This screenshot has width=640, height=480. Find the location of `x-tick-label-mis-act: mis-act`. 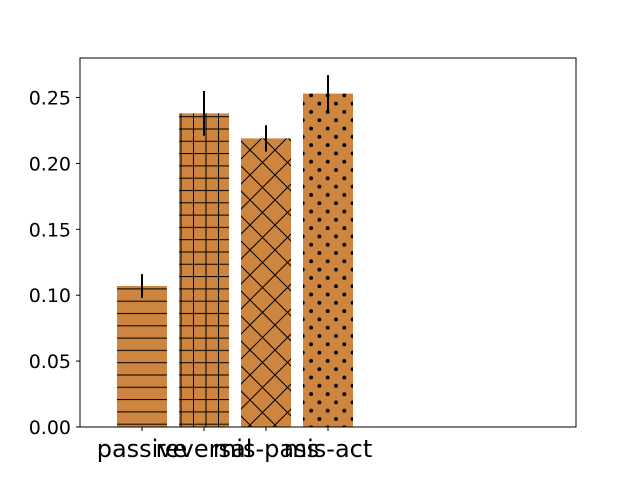

x-tick-label-mis-act: mis-act is located at coordinates (328, 449).